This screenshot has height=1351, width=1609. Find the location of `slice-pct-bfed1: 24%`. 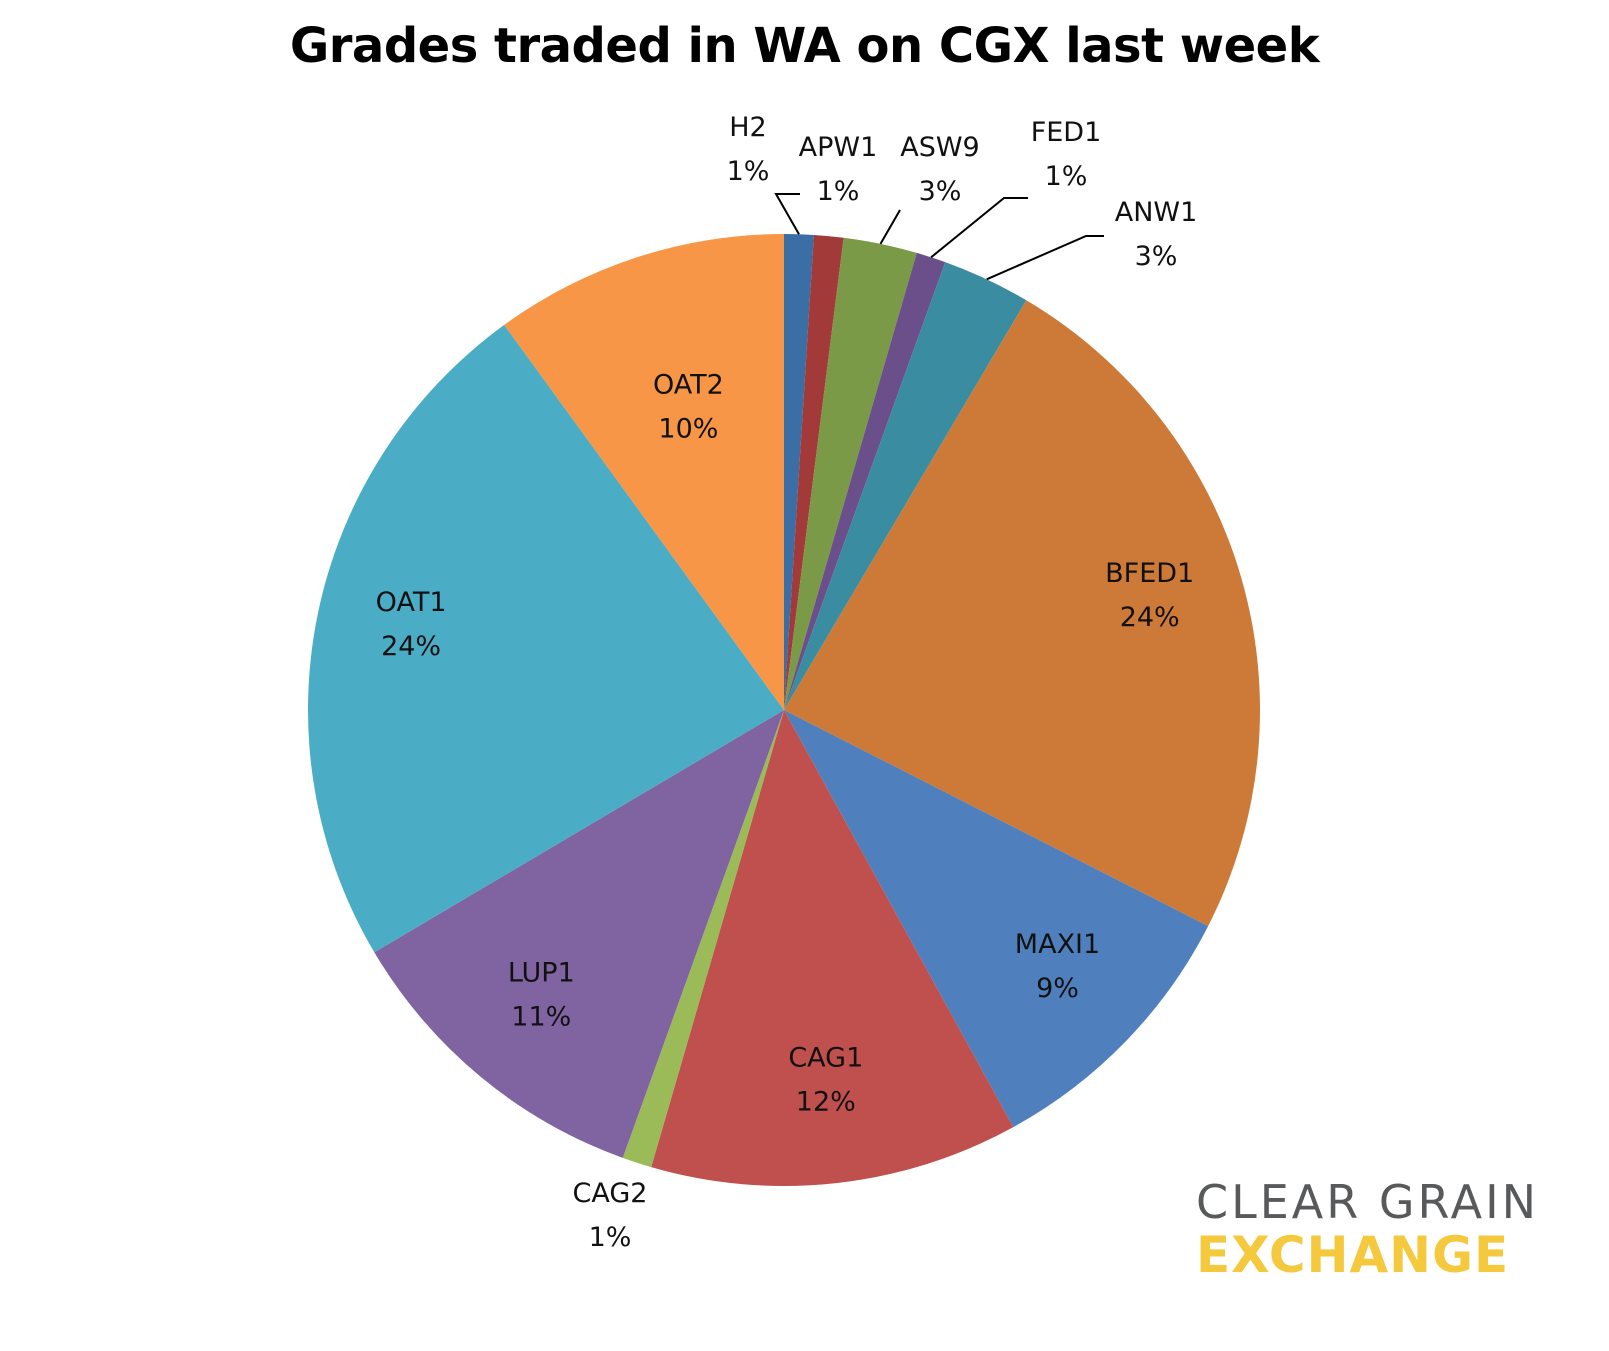

slice-pct-bfed1: 24% is located at coordinates (1150, 617).